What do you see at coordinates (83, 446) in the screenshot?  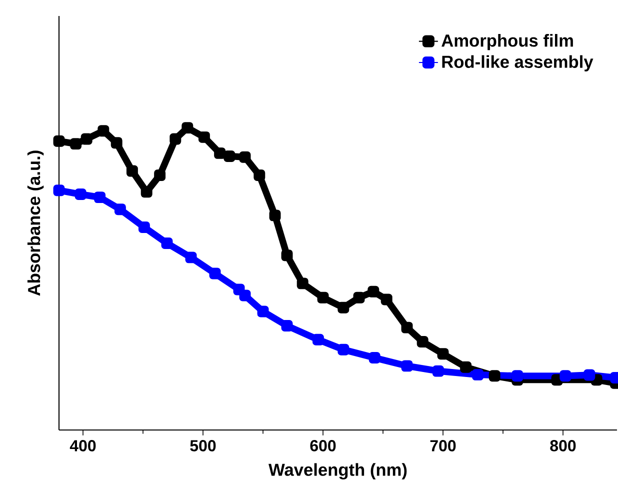 I see `x-tick-label: 400` at bounding box center [83, 446].